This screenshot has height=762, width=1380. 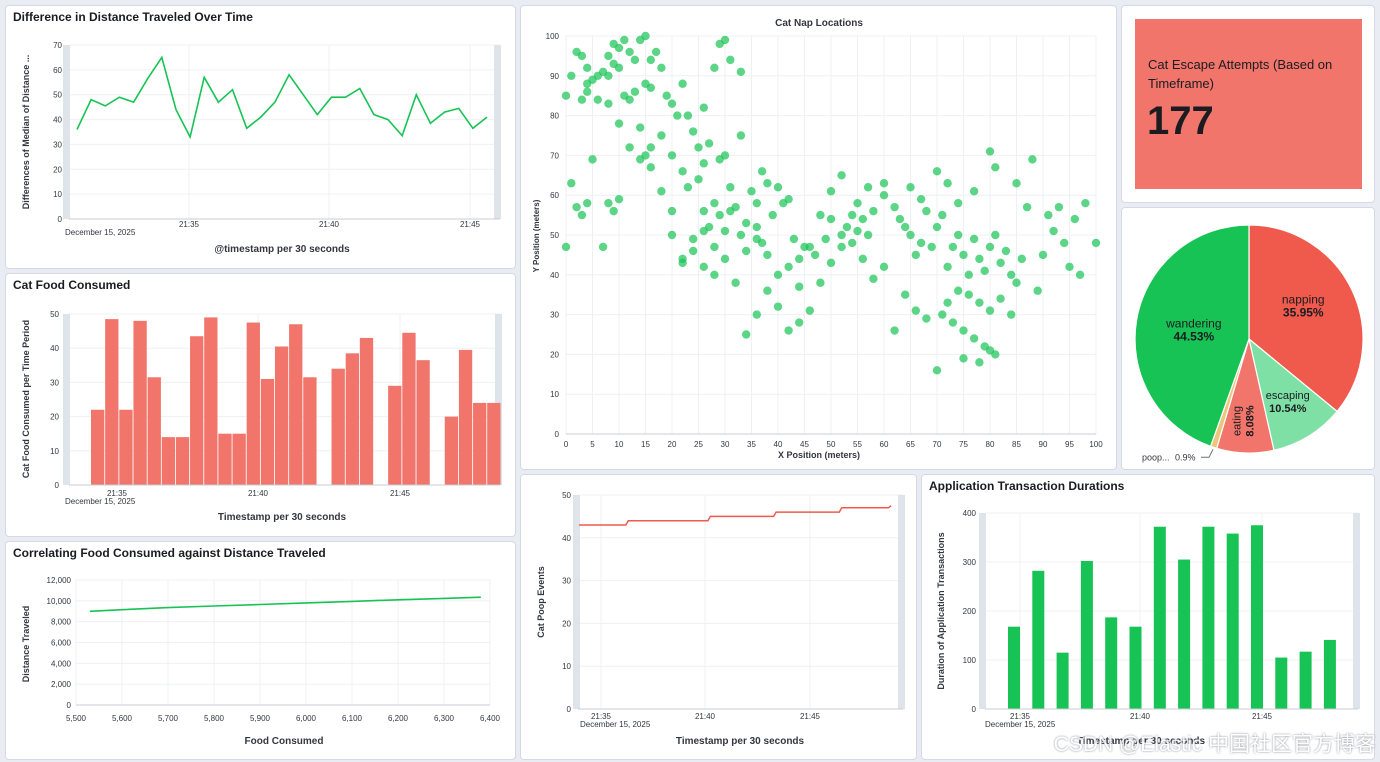 What do you see at coordinates (601, 716) in the screenshot?
I see `x-tick-label: 21:35` at bounding box center [601, 716].